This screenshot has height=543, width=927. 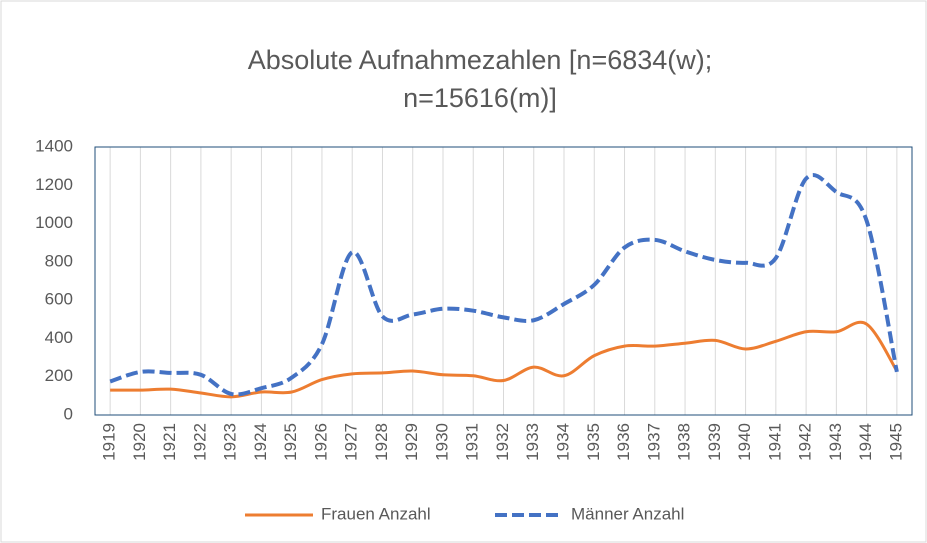 What do you see at coordinates (480, 60) in the screenshot?
I see `chart-title: Absolute Aufnahmezahlen [n=6834(w);` at bounding box center [480, 60].